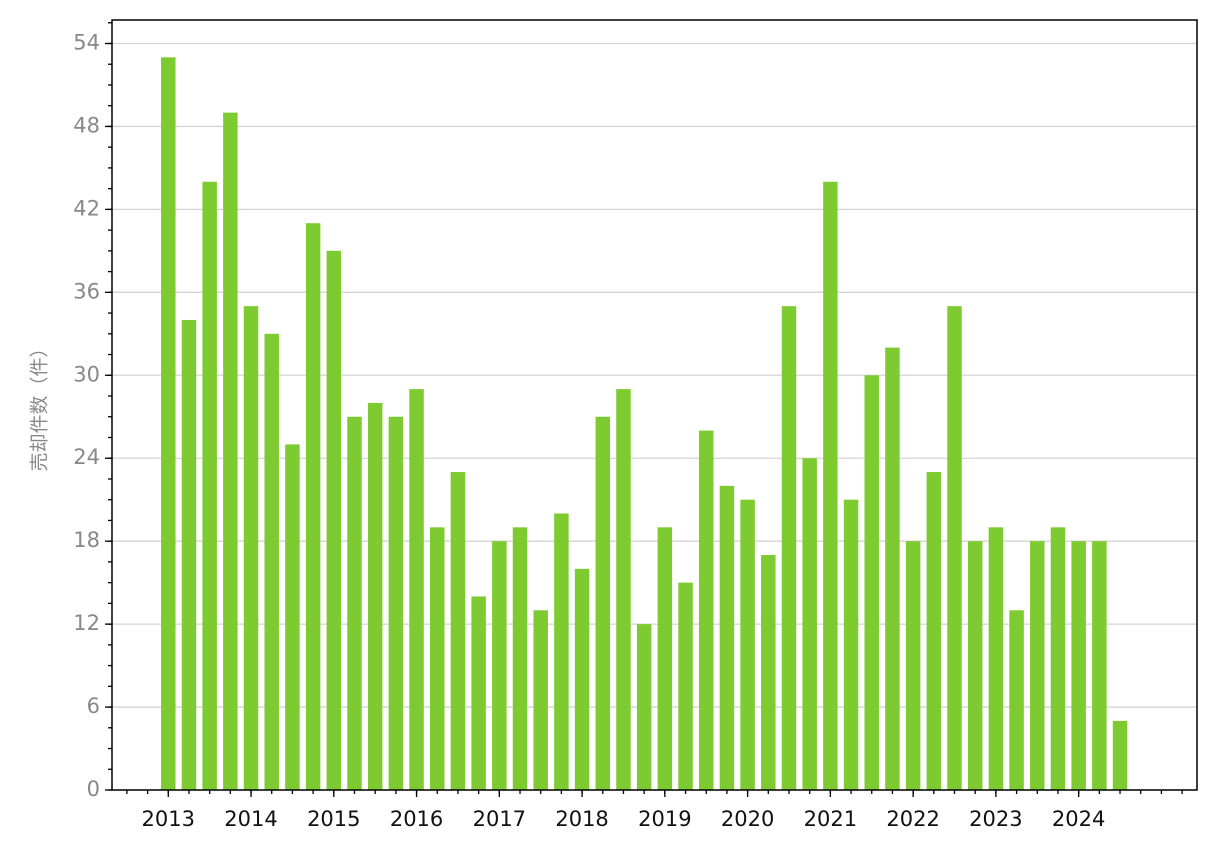  Describe the element at coordinates (86, 125) in the screenshot. I see `y-tick-label: 48` at that location.